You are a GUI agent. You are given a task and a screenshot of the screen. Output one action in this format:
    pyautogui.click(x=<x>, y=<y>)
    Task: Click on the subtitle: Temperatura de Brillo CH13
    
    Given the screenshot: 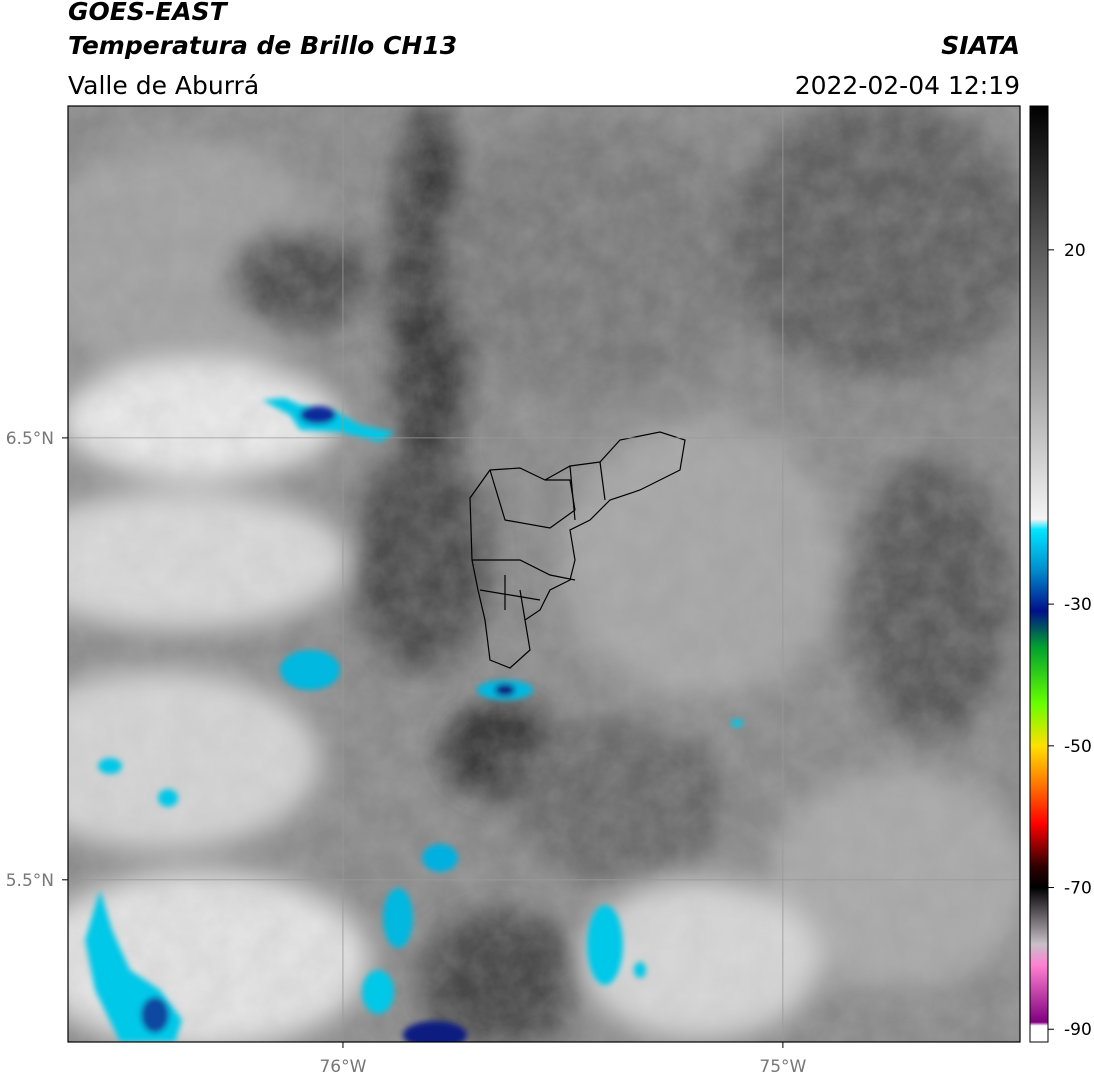 What is the action you would take?
    pyautogui.click(x=262, y=45)
    